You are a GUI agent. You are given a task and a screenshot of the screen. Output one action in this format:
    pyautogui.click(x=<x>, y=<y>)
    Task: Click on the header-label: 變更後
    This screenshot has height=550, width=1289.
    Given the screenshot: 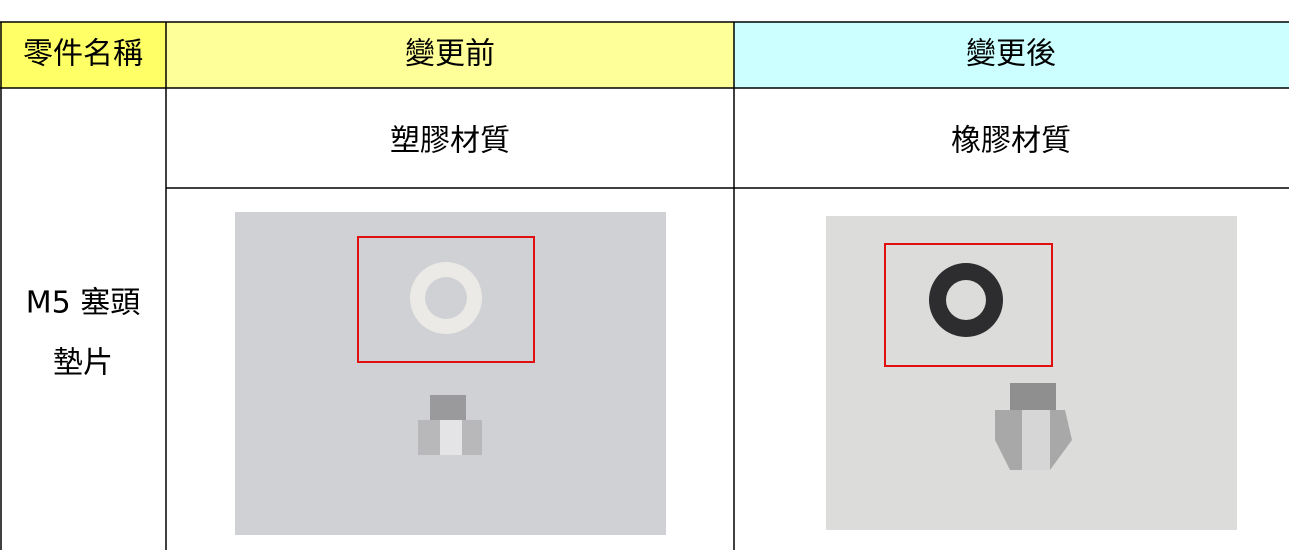 What is the action you would take?
    pyautogui.click(x=1011, y=54)
    